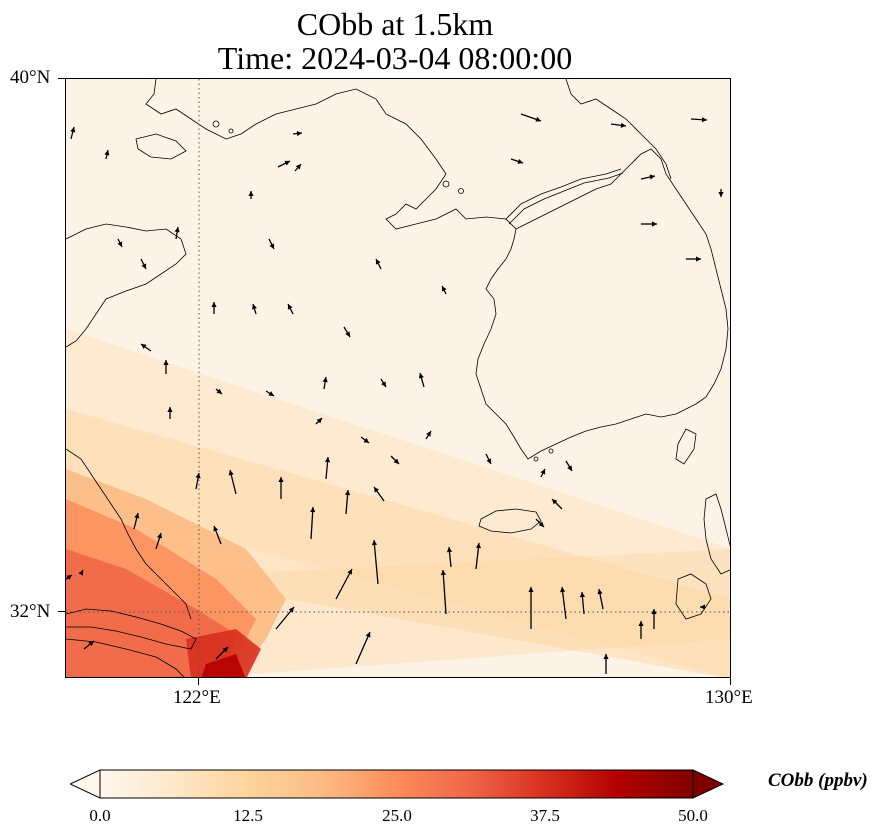  What do you see at coordinates (30, 77) in the screenshot?
I see `lat-tick-label-40n: 40°N` at bounding box center [30, 77].